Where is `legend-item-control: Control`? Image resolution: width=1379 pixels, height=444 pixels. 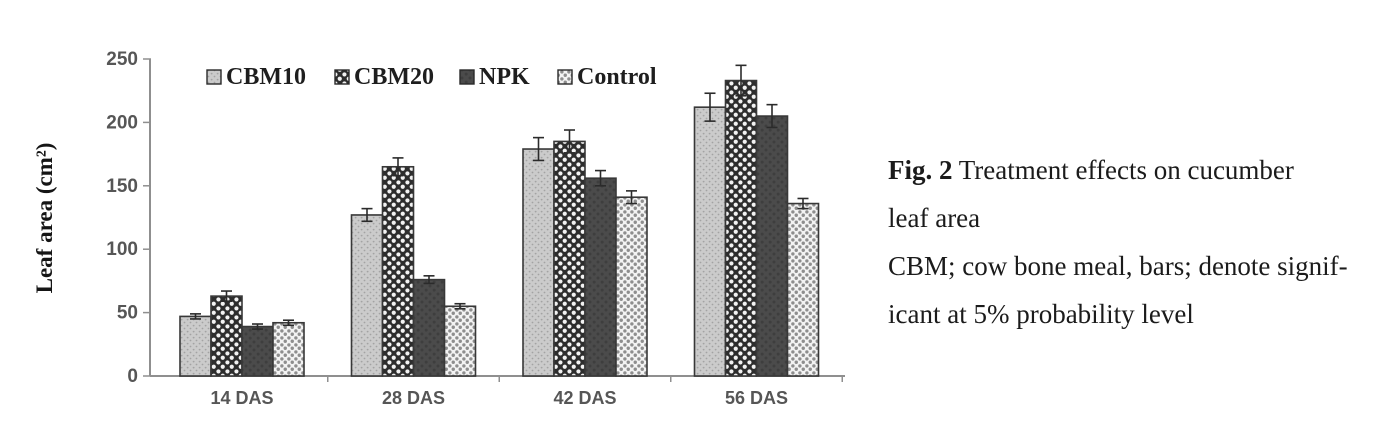
legend-item-control: Control is located at coordinates (607, 77).